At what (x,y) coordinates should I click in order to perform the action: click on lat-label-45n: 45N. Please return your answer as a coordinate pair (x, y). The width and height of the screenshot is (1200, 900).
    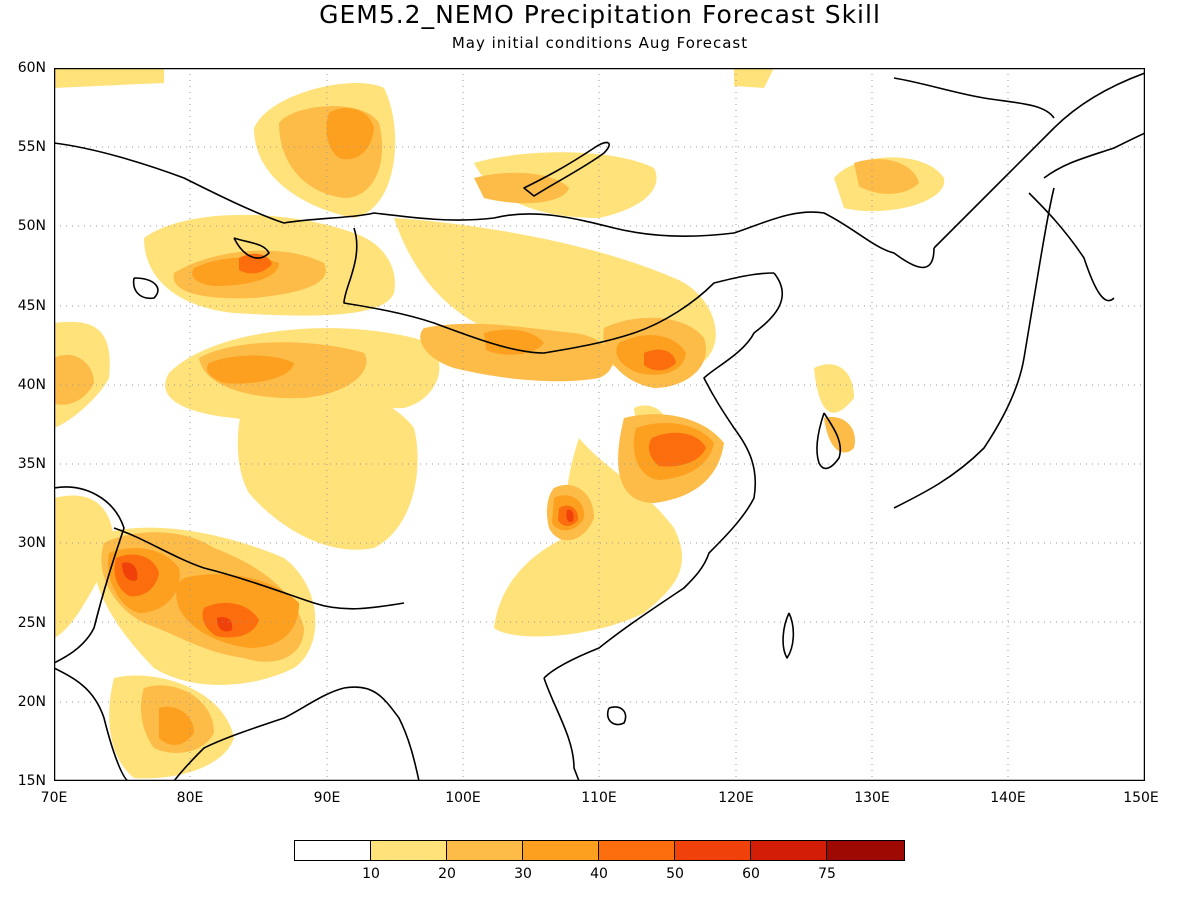
    Looking at the image, I should click on (31, 306).